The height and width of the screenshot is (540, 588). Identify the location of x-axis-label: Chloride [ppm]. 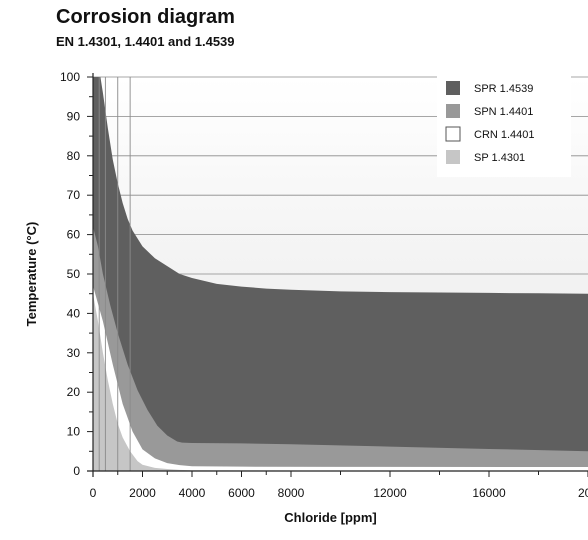
(330, 517).